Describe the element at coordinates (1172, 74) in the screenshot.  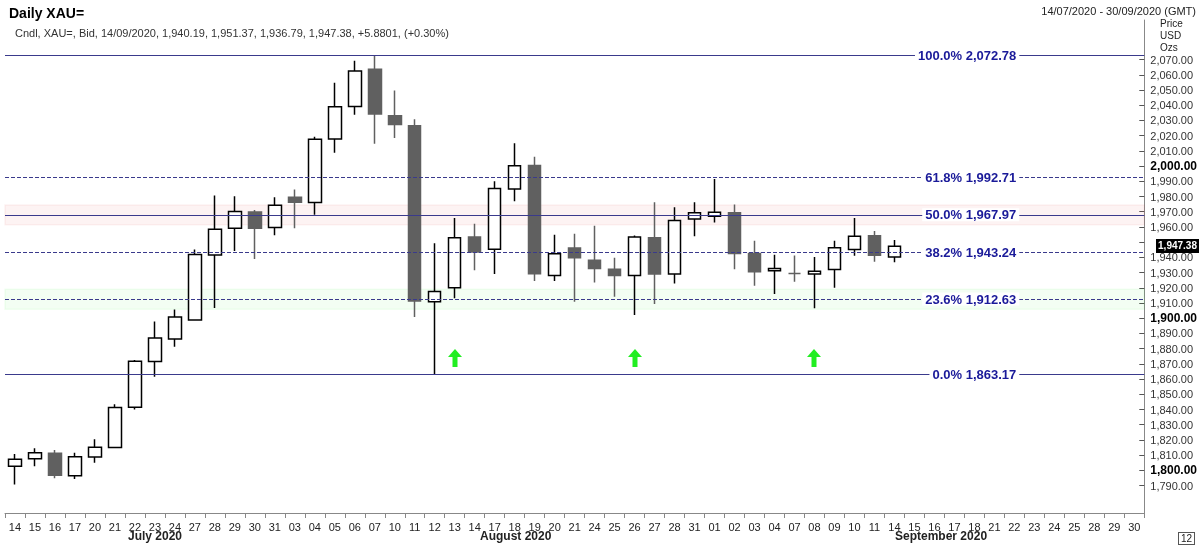
I see `y-tick-label: 2,060.00` at that location.